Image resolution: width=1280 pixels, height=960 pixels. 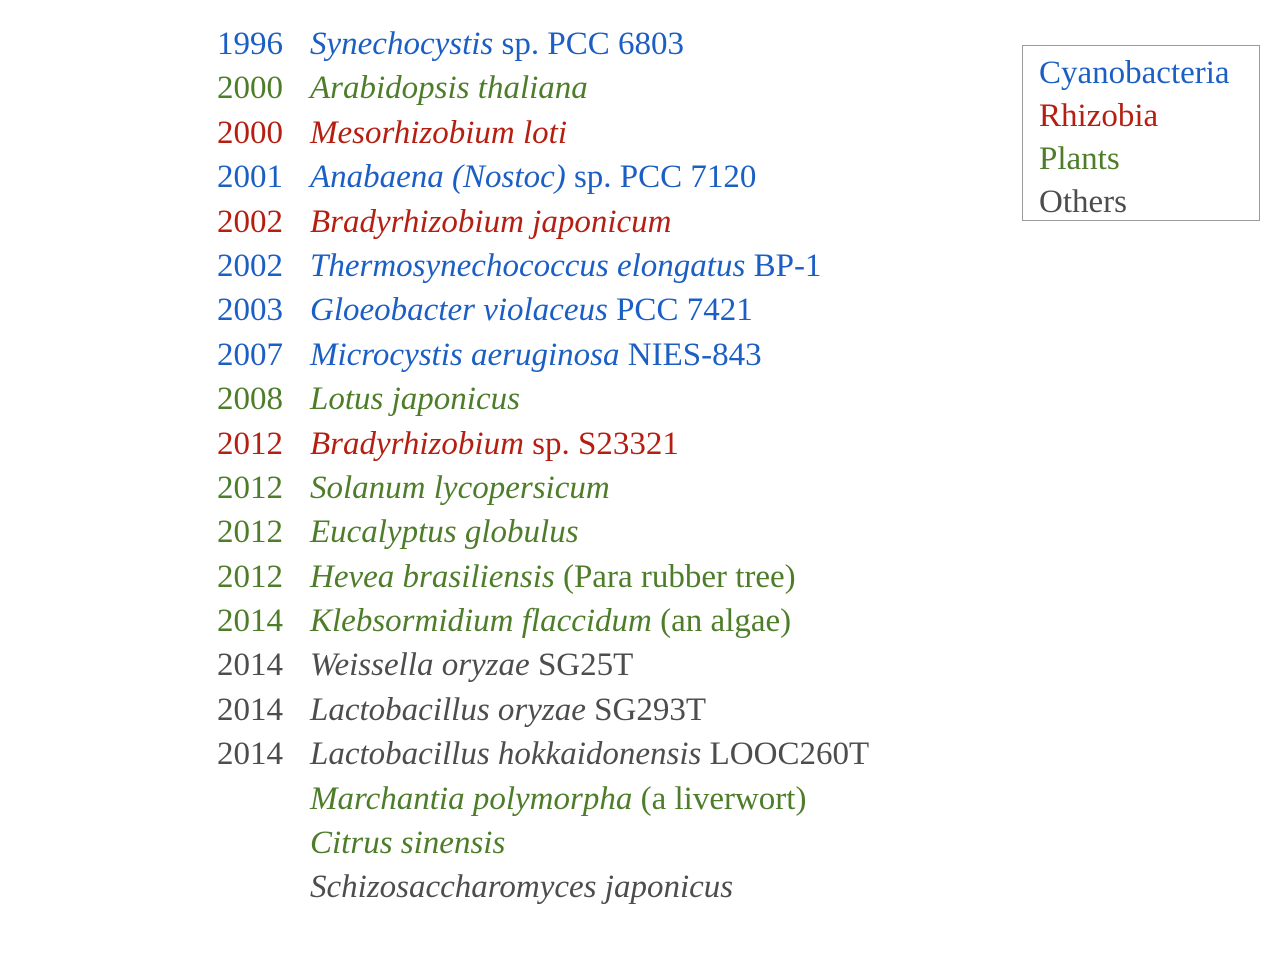 I want to click on organism-name: Lactobacillus oryzae, so click(x=448, y=709).